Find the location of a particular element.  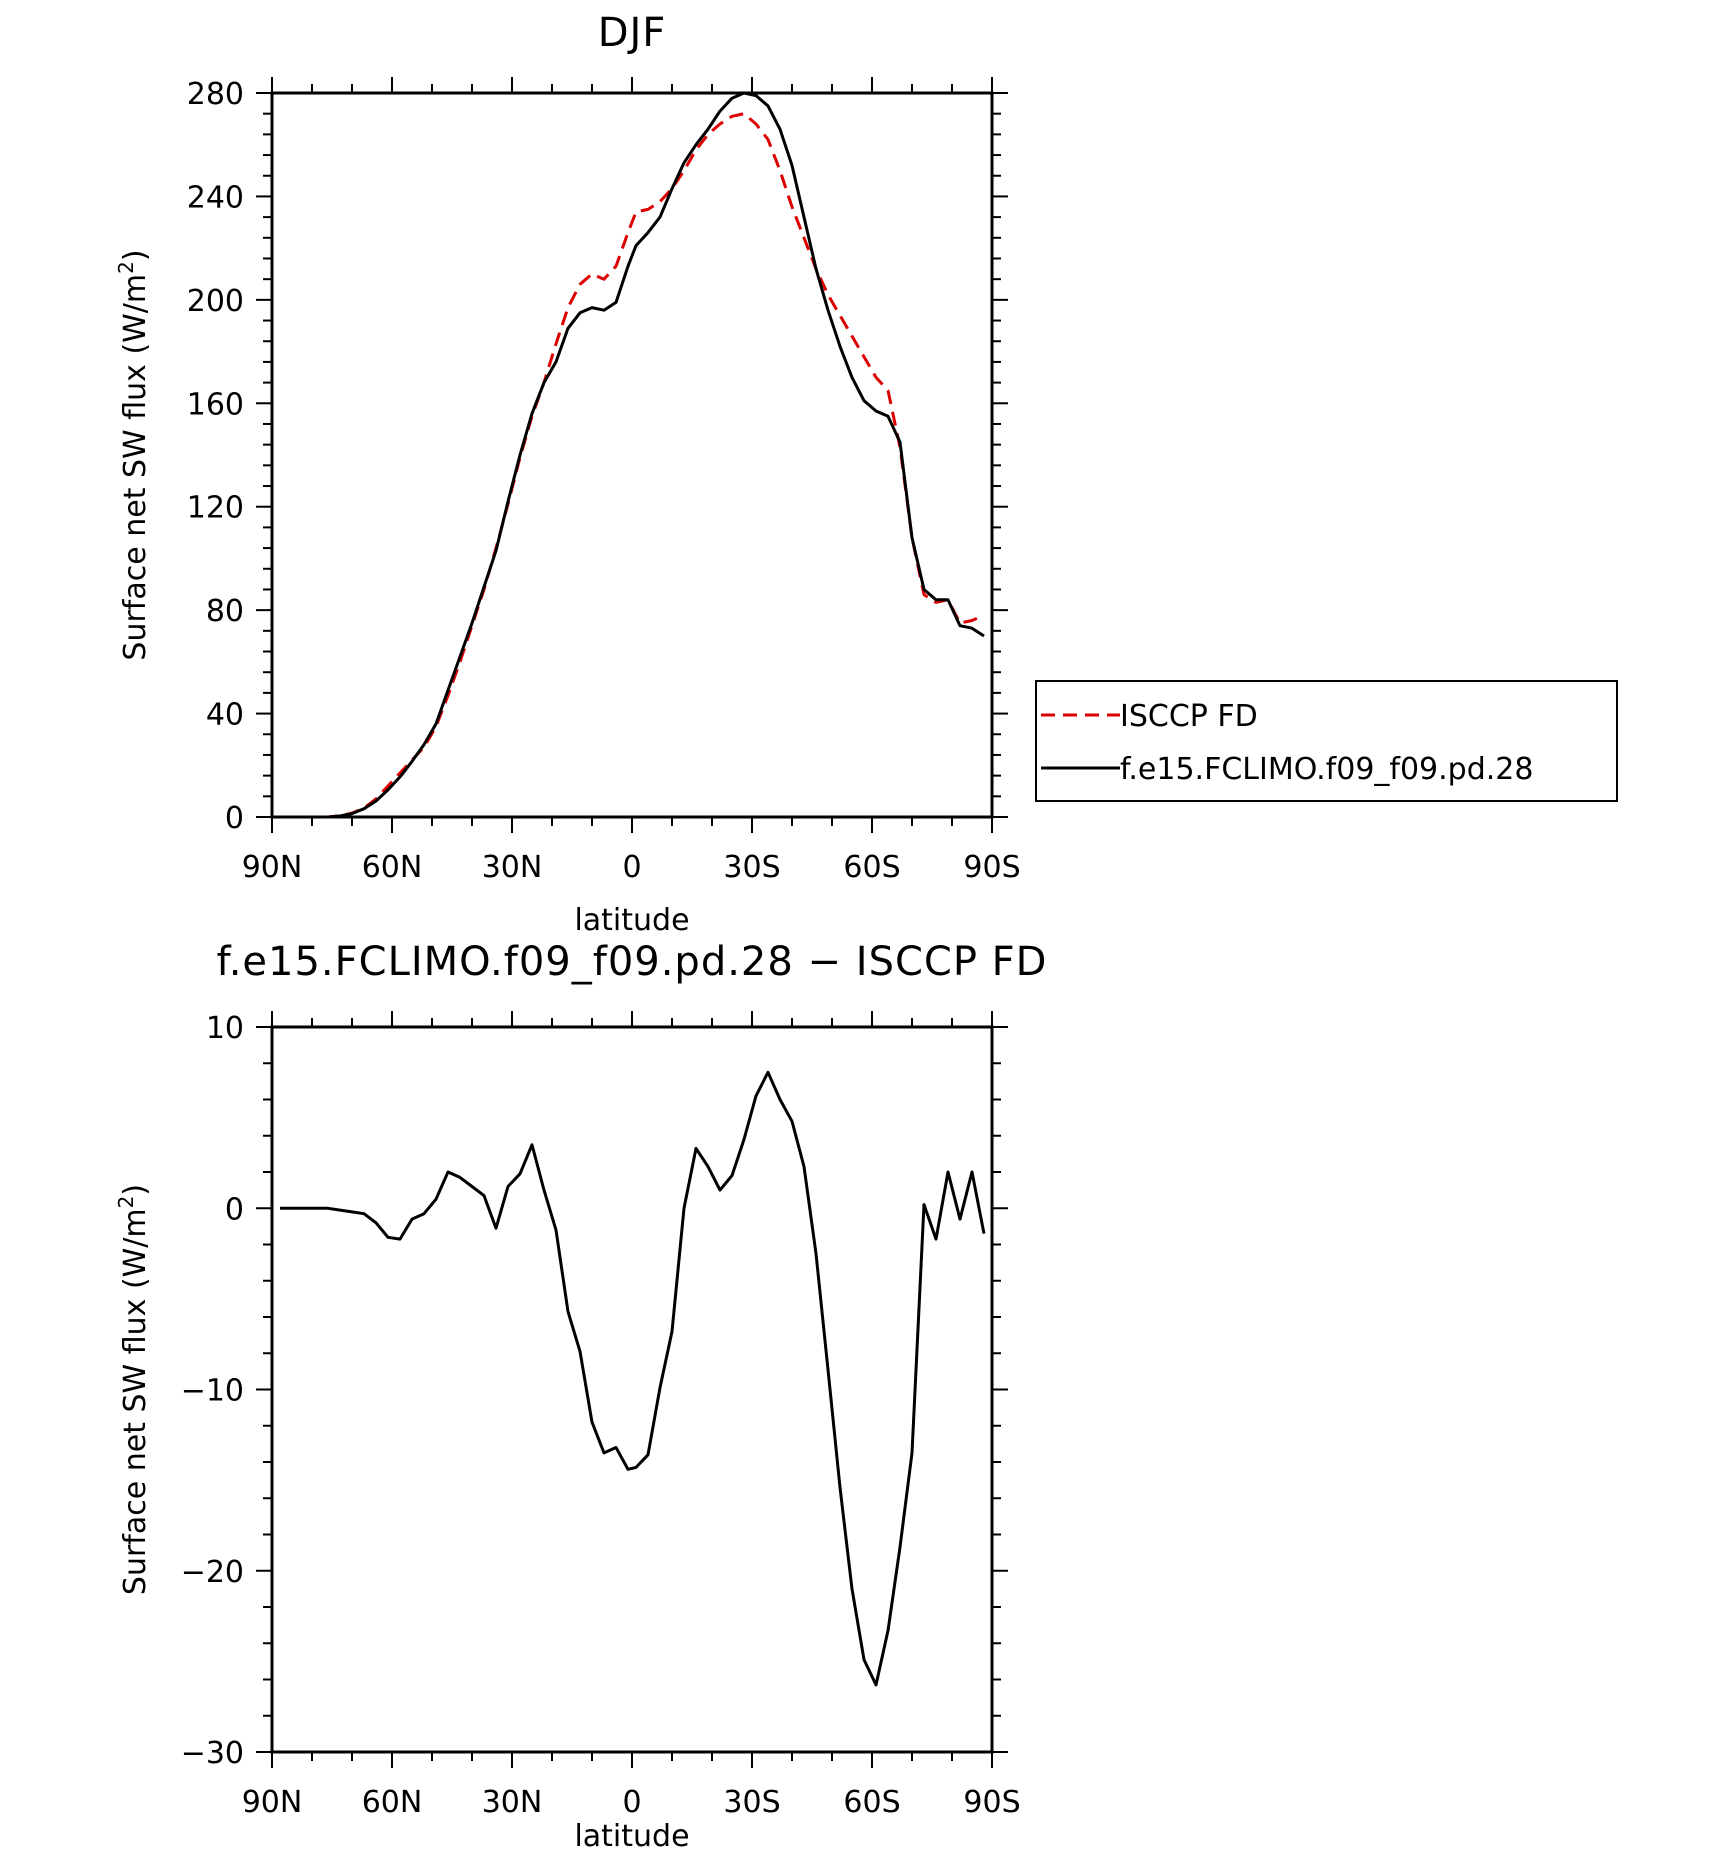

y-tick-label: 280 is located at coordinates (215, 94).